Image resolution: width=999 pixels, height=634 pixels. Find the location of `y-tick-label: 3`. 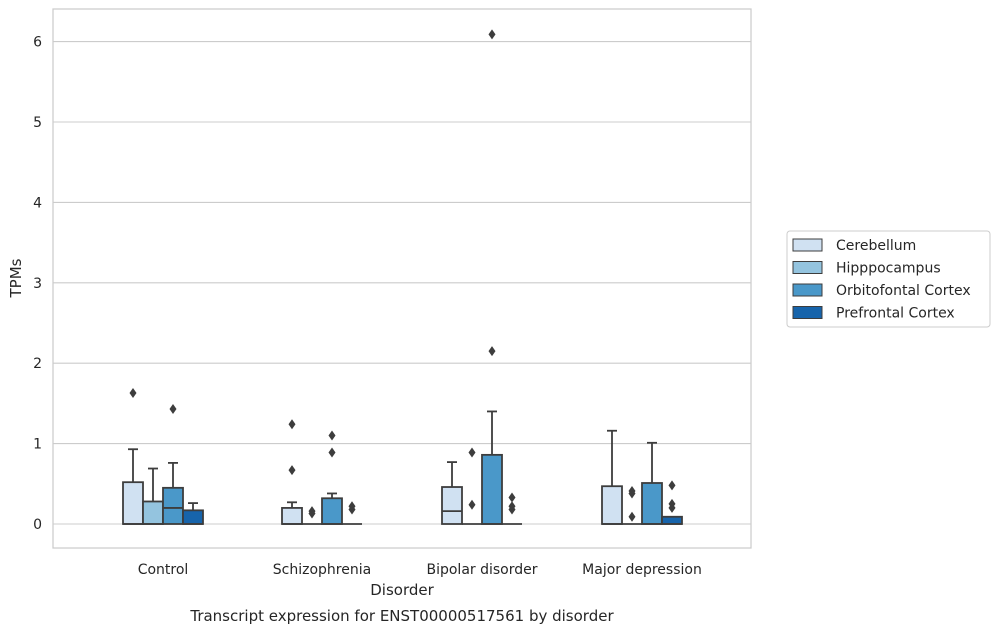

y-tick-label: 3 is located at coordinates (37, 284).